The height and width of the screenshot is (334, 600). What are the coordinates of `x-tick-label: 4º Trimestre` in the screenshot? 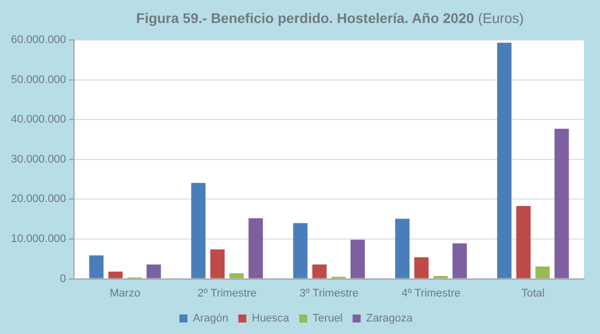 It's located at (431, 293).